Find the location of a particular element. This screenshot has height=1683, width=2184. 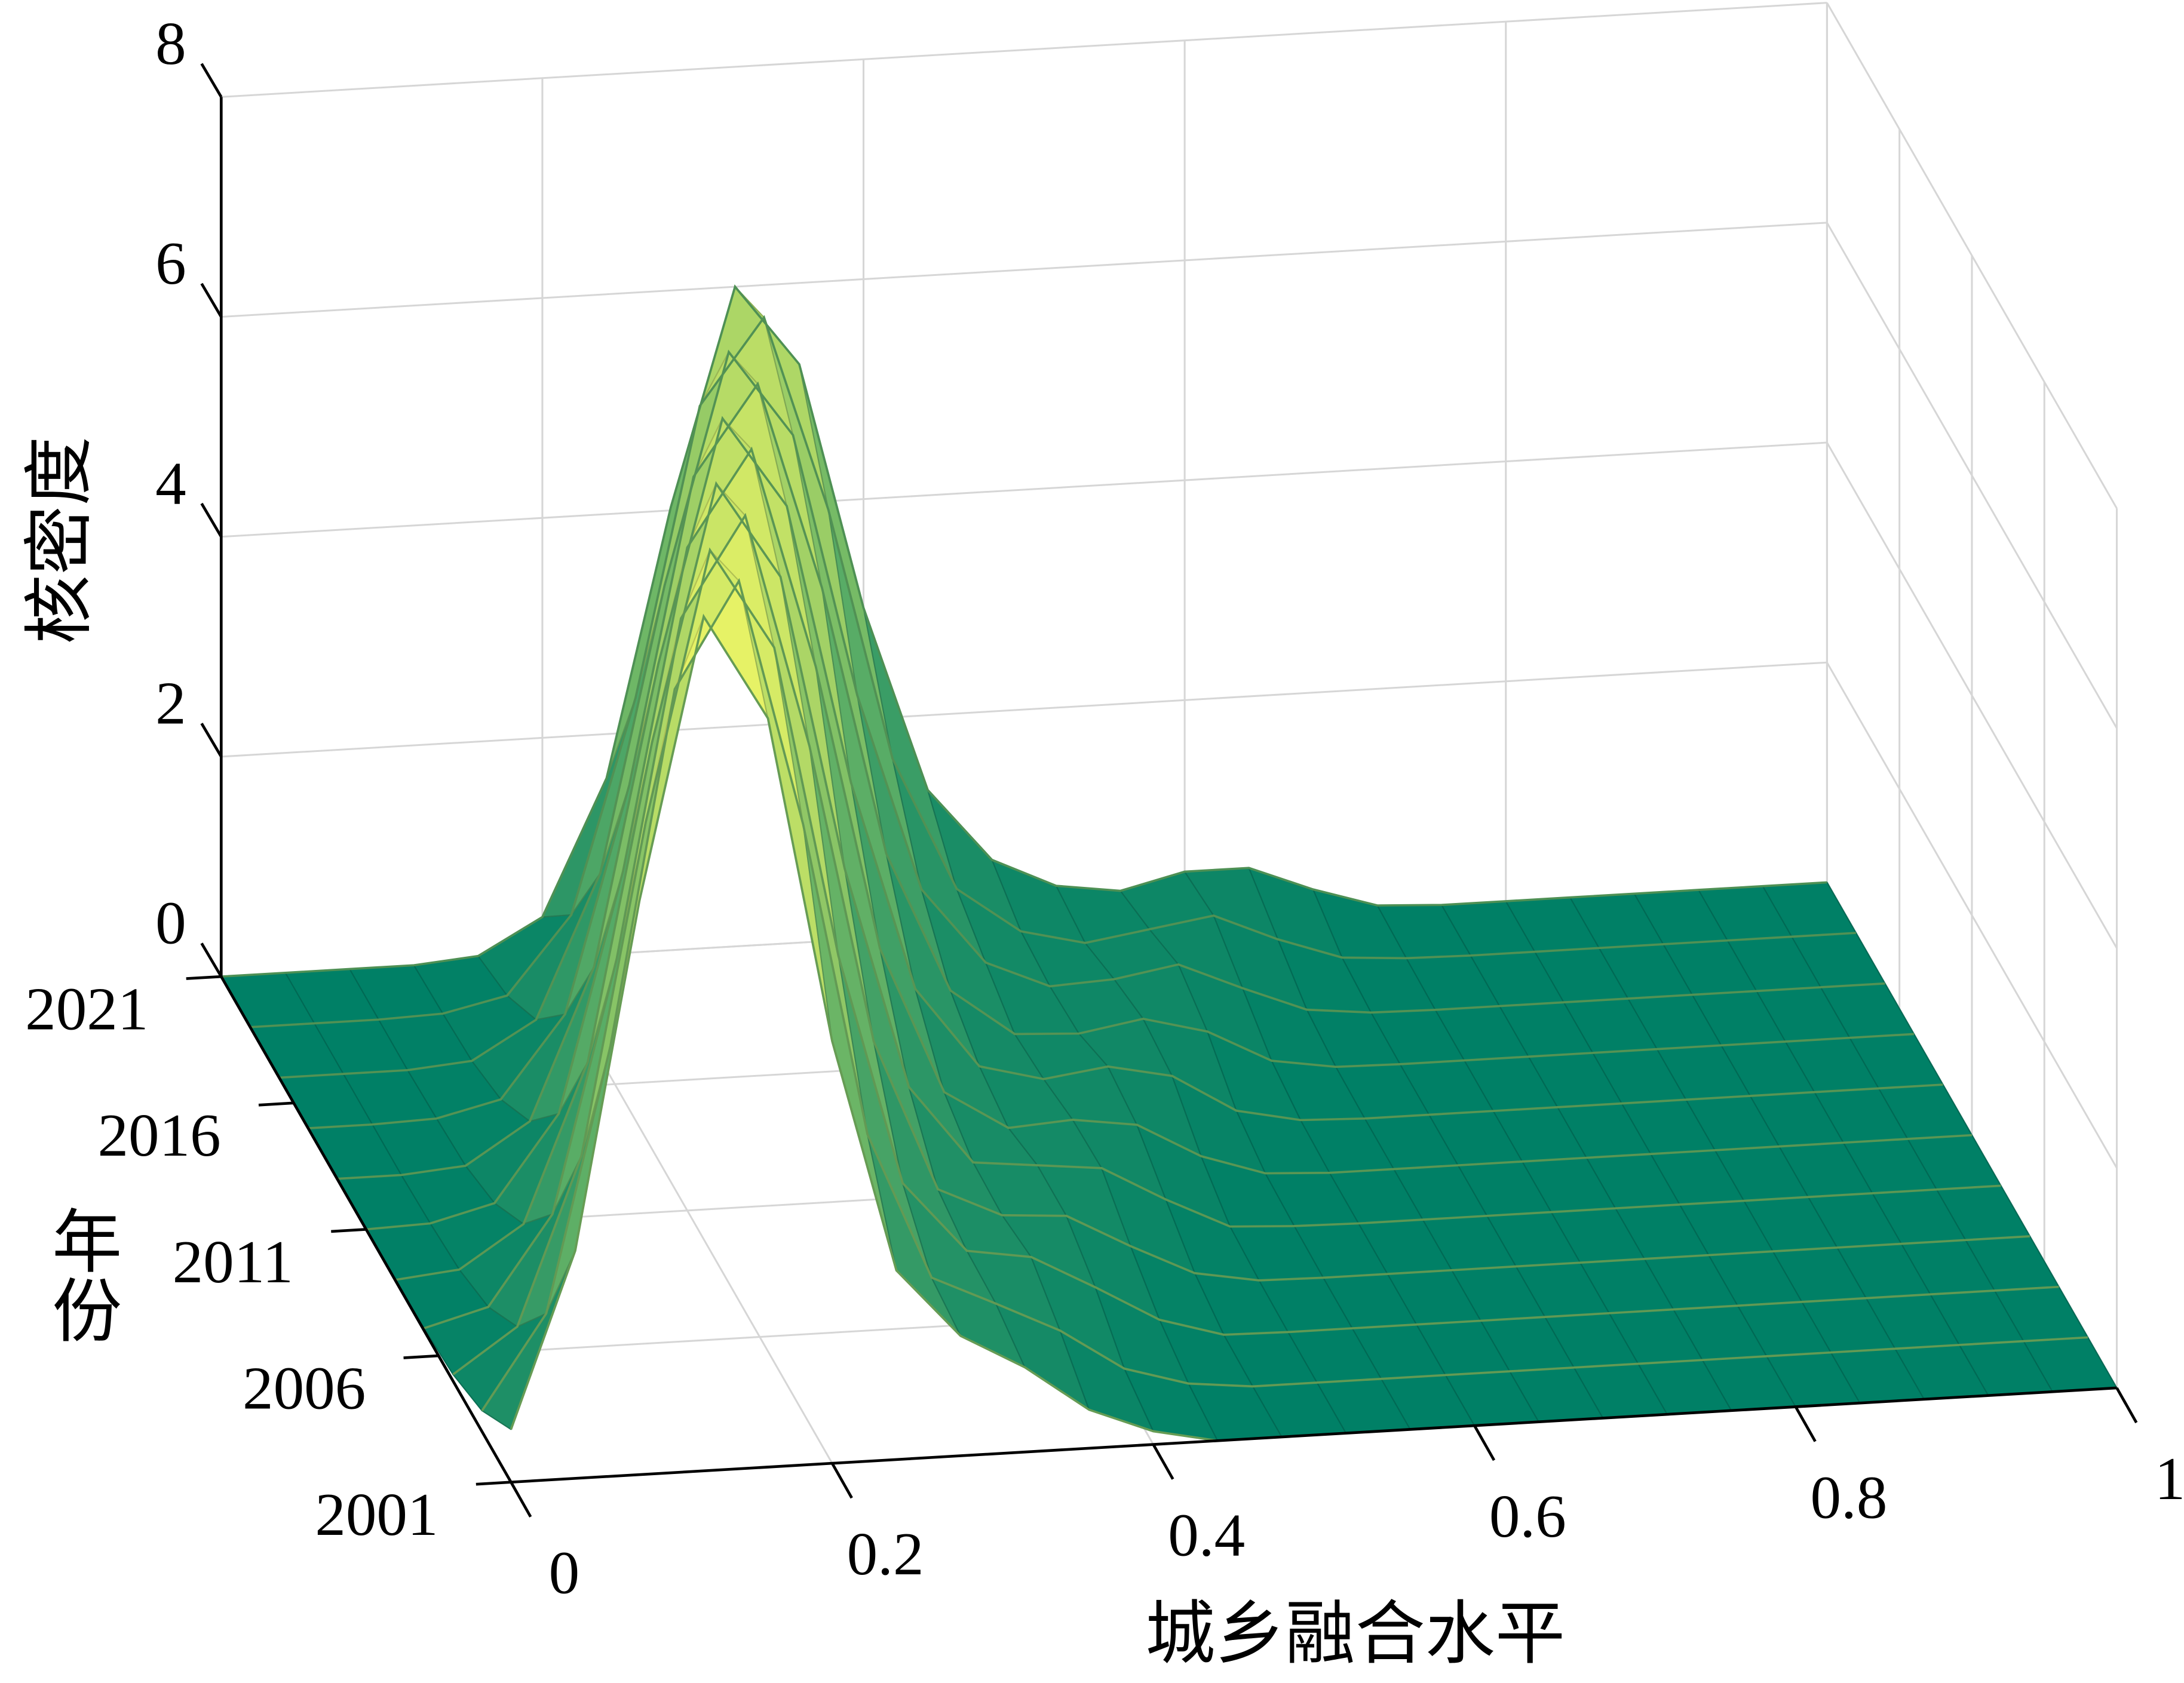

y-axis-title: 年份 is located at coordinates (80, 1274).